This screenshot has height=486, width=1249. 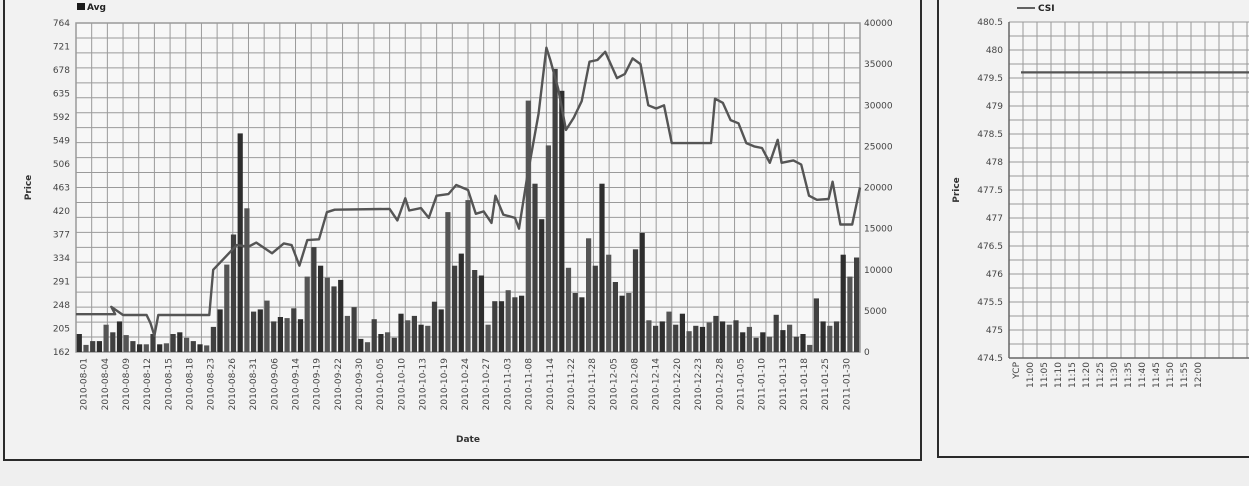 What do you see at coordinates (1073, 375) in the screenshot?
I see `x-tick-label: 11:15` at bounding box center [1073, 375].